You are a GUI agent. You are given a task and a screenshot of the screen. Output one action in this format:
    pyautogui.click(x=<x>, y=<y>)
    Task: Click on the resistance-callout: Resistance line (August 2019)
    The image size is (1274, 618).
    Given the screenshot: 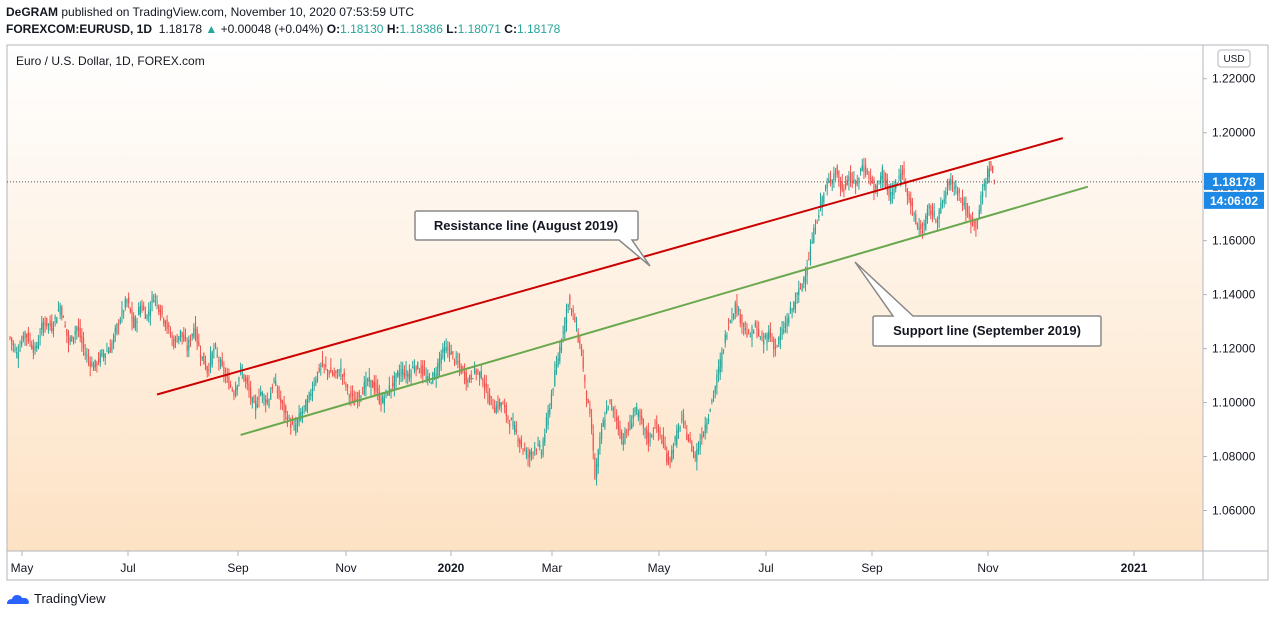 What is the action you would take?
    pyautogui.click(x=532, y=238)
    